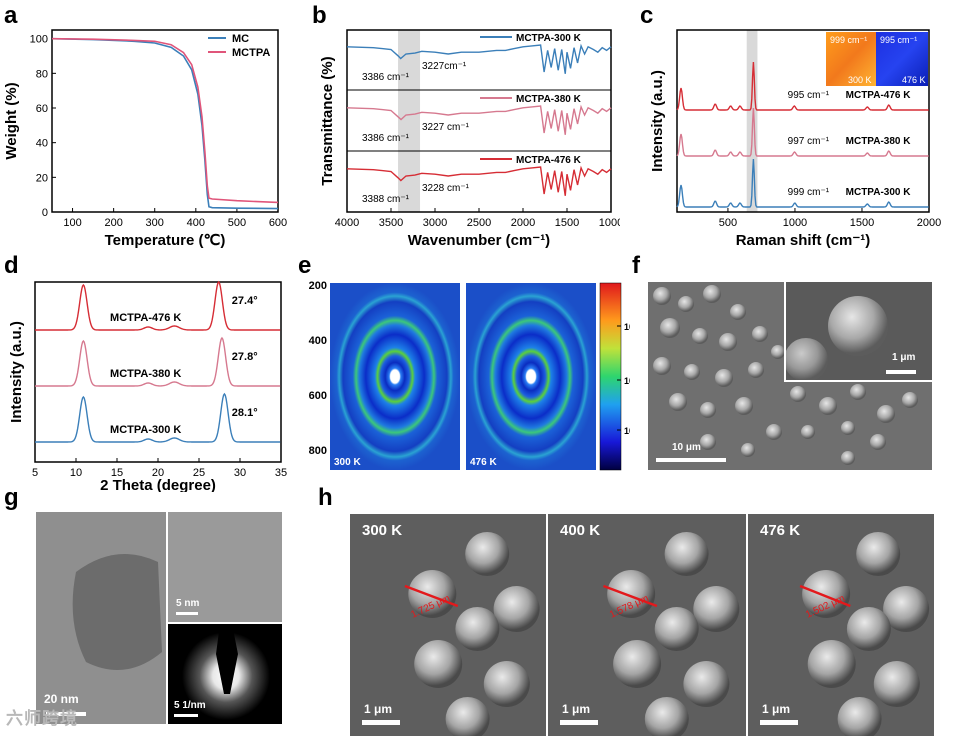 The image size is (958, 738). Describe the element at coordinates (479, 223) in the screenshot. I see `x-tick-label: 2500` at that location.